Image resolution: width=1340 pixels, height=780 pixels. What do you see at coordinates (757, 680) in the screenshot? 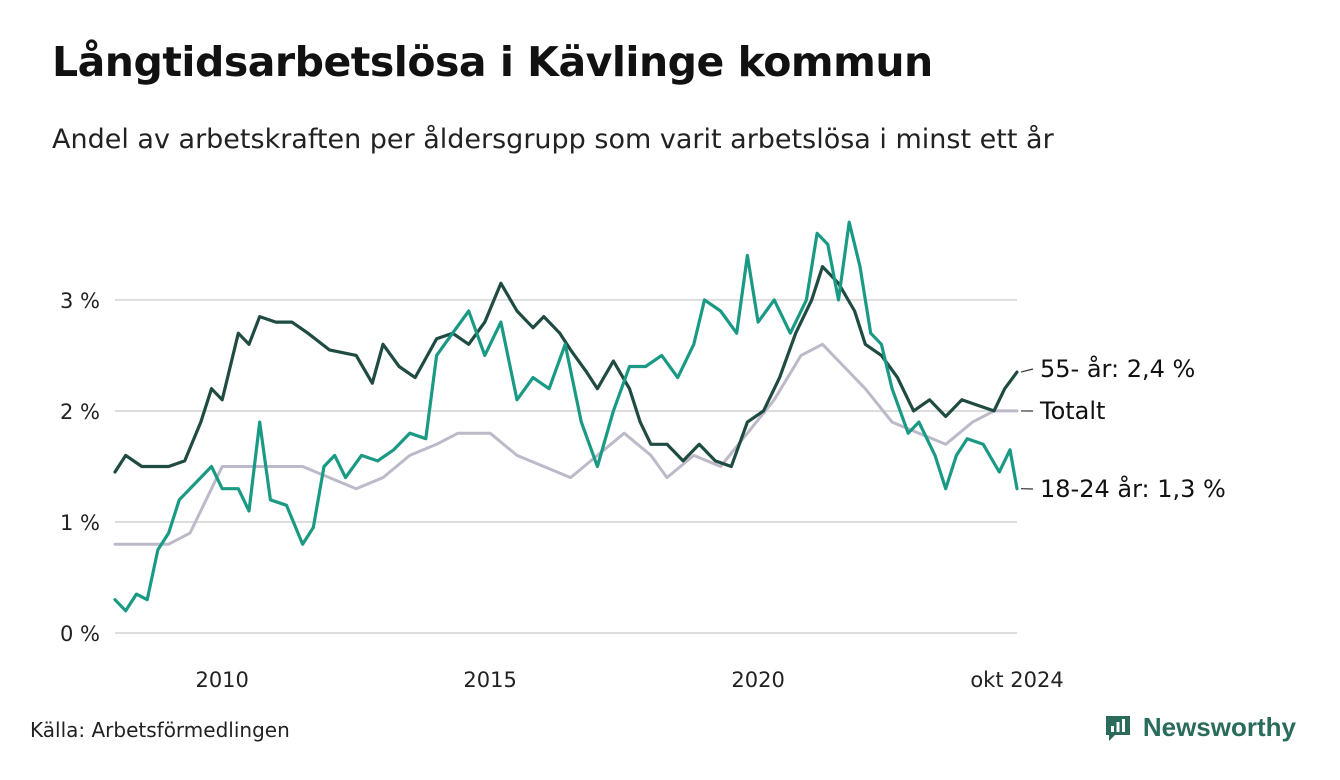
I see `x-tick-label: 2020` at bounding box center [757, 680].